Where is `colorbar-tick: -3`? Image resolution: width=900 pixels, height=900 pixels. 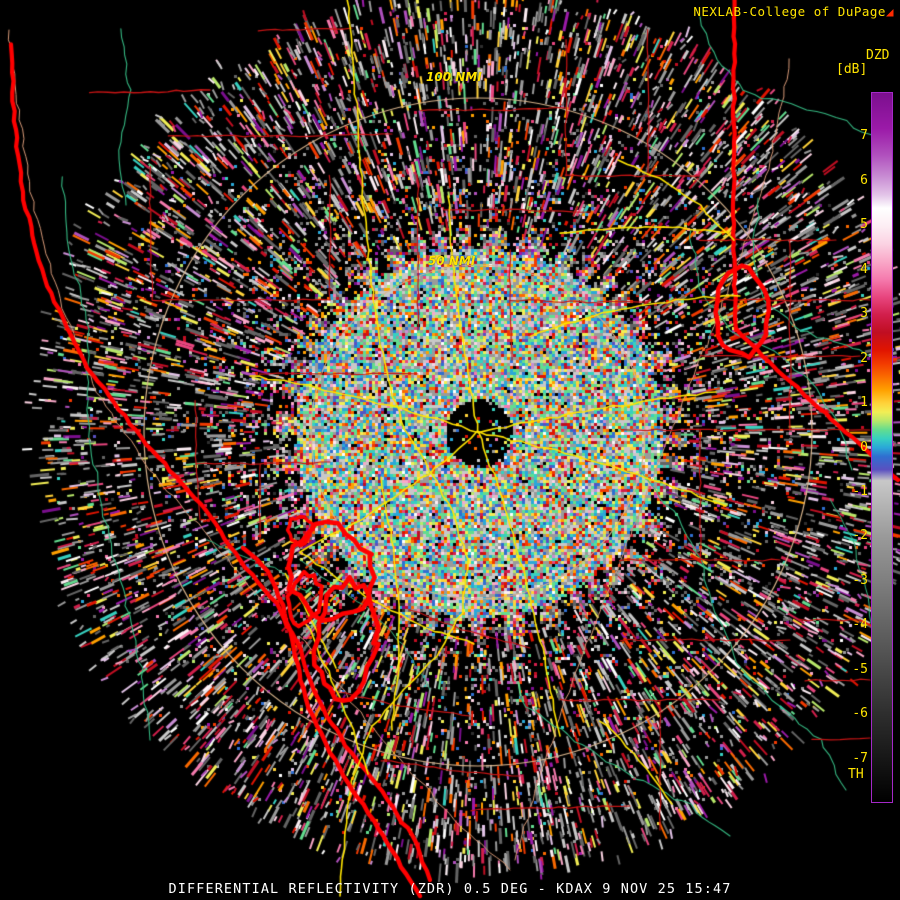
colorbar-tick: -3 is located at coordinates (860, 580).